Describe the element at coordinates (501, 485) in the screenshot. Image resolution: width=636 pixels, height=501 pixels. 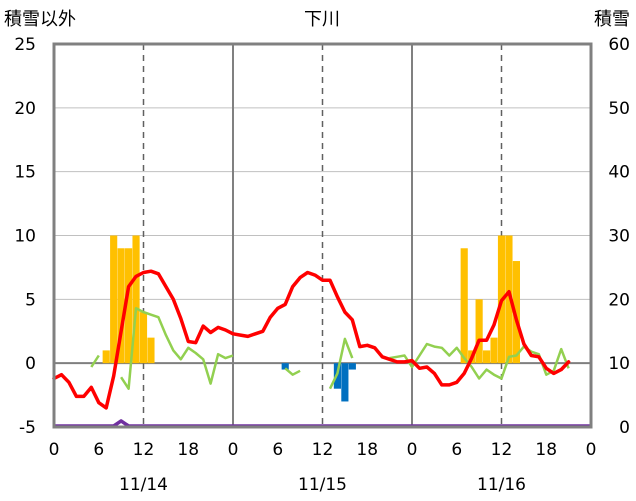
I see `date-label: 11/16` at that location.